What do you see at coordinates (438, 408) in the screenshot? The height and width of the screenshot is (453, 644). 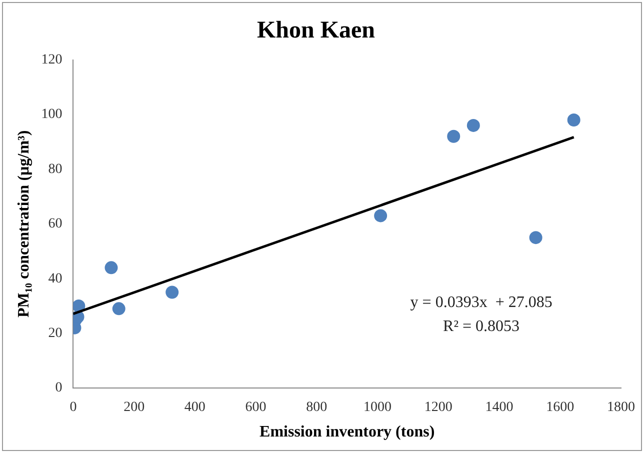 I see `x-tick-label: 1200` at bounding box center [438, 408].